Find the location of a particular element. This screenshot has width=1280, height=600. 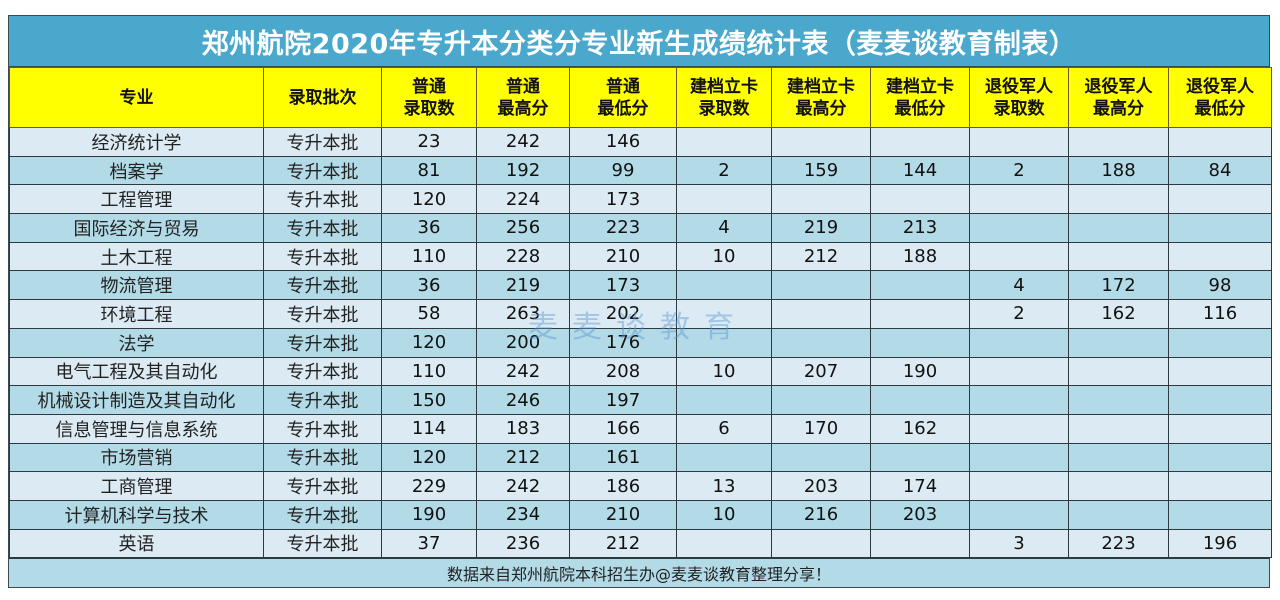

column-header: 退役军人 录取数 is located at coordinates (1019, 97).